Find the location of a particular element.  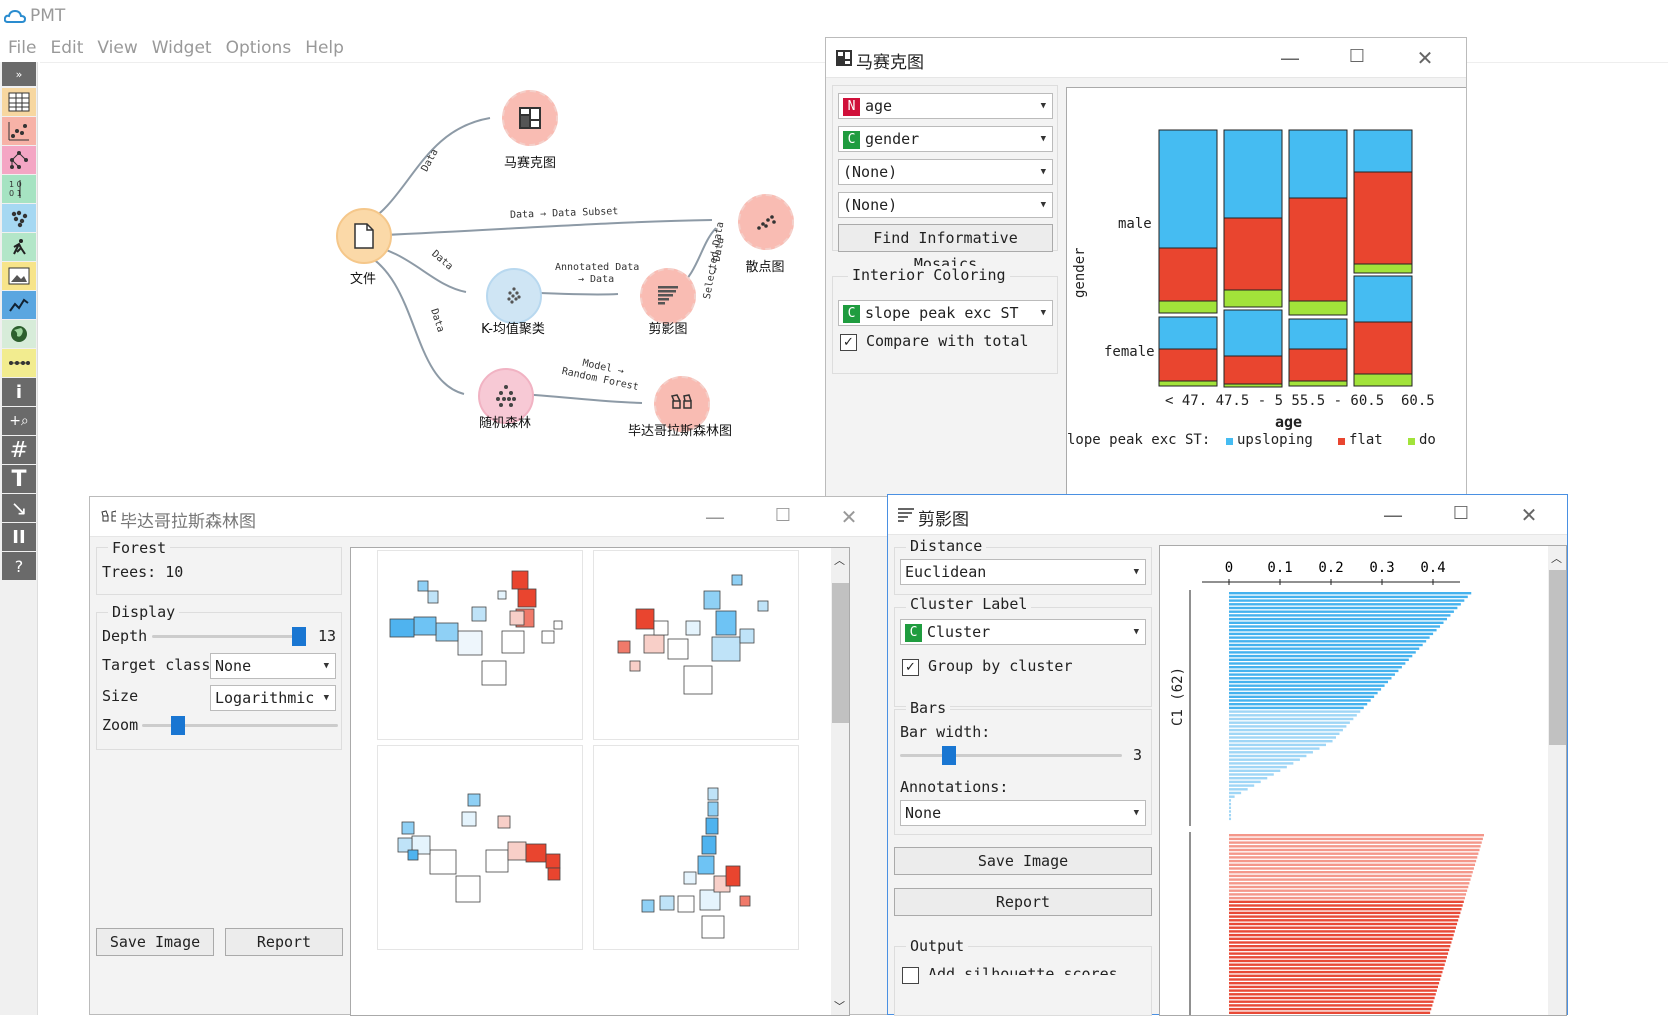

zoom-slider is located at coordinates (178, 725).